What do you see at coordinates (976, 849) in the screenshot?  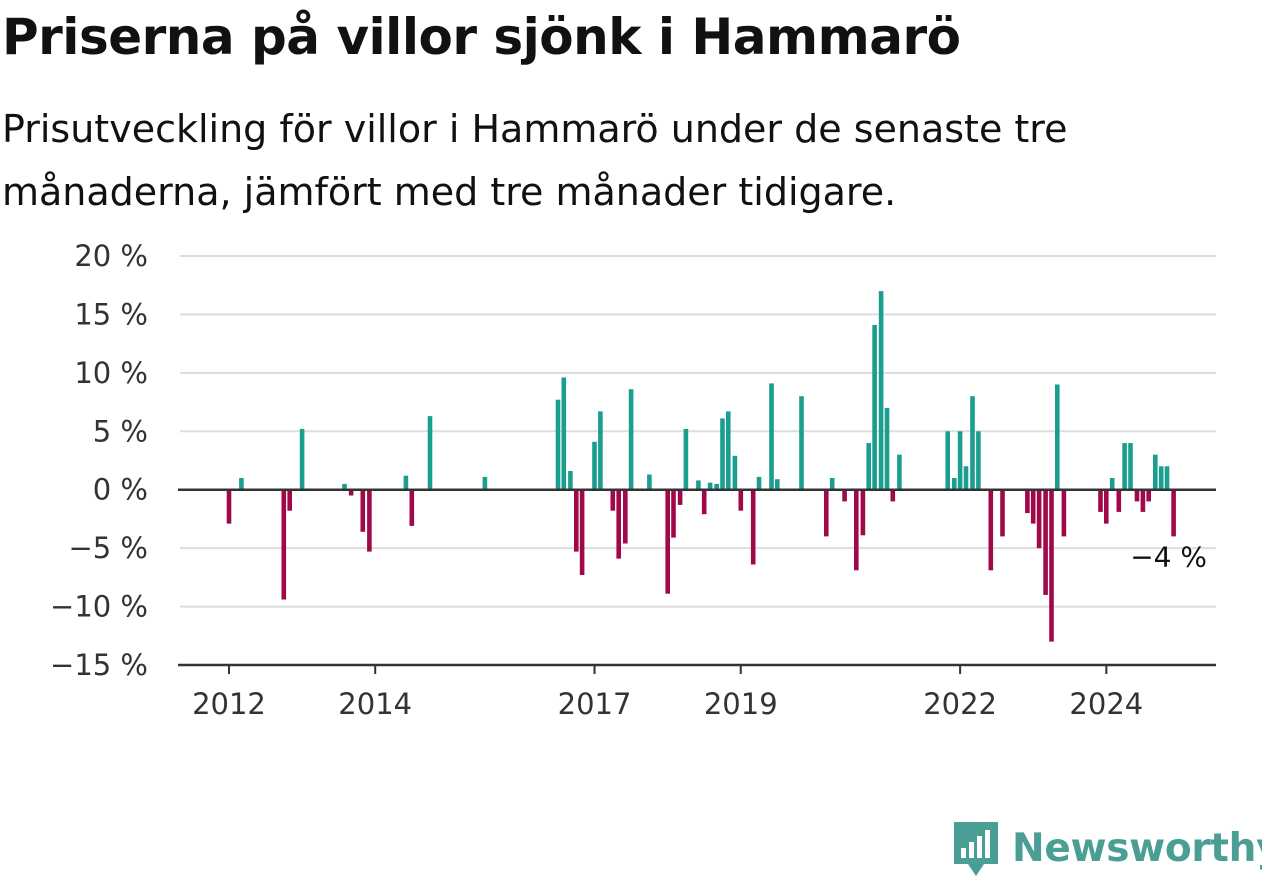 I see `newsworthy-logo-icon` at bounding box center [976, 849].